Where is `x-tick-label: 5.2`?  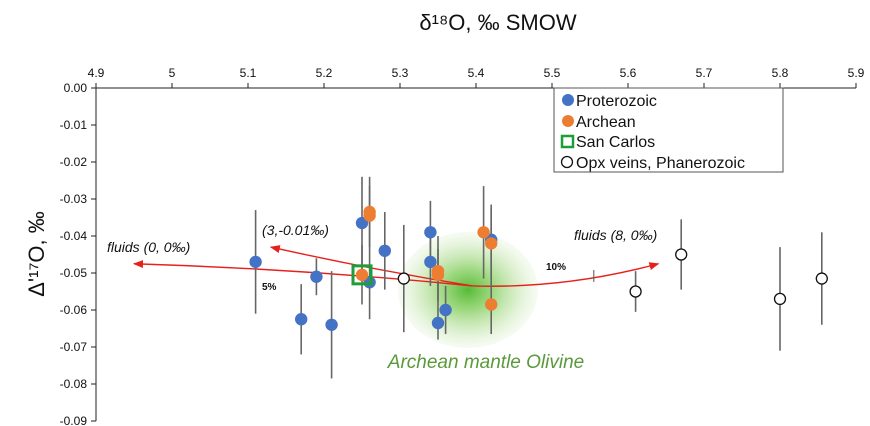
x-tick-label: 5.2 is located at coordinates (324, 73).